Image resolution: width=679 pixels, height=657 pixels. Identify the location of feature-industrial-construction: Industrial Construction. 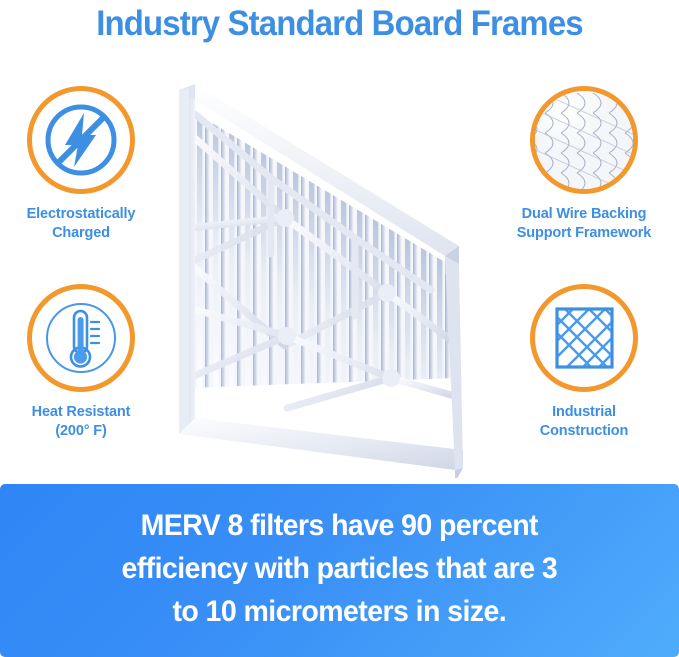
(584, 362).